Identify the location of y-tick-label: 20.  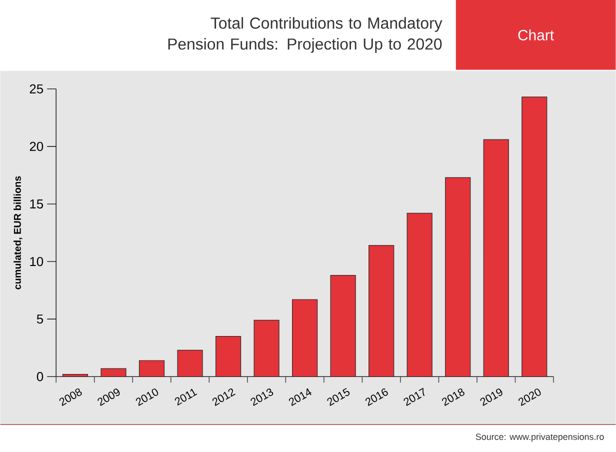
(37, 147).